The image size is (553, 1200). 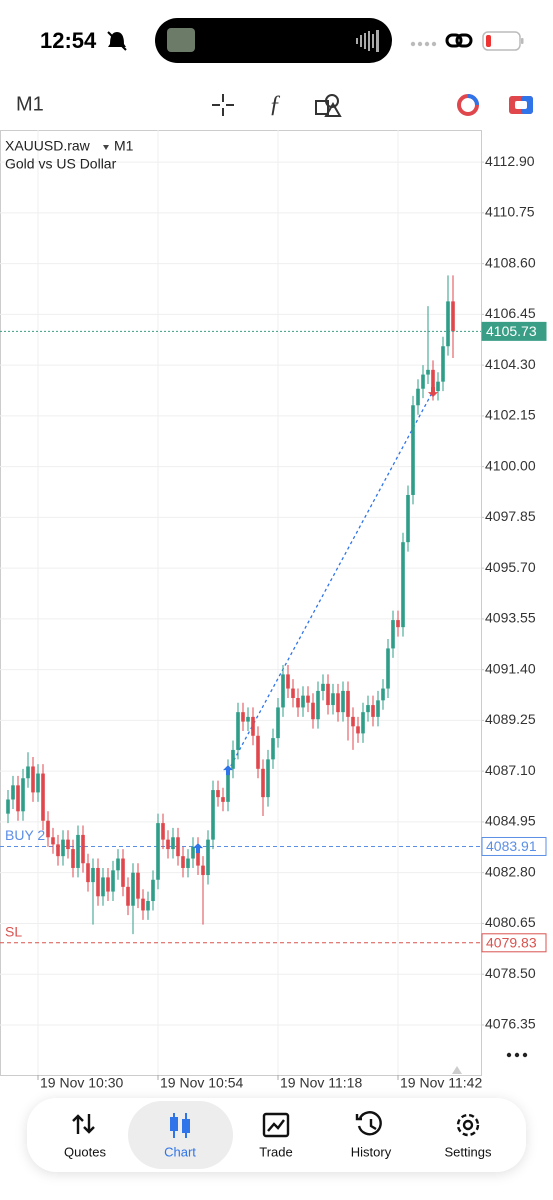 I want to click on tab-items: Quotes Chart Trade History Settings, so click(x=278, y=1135).